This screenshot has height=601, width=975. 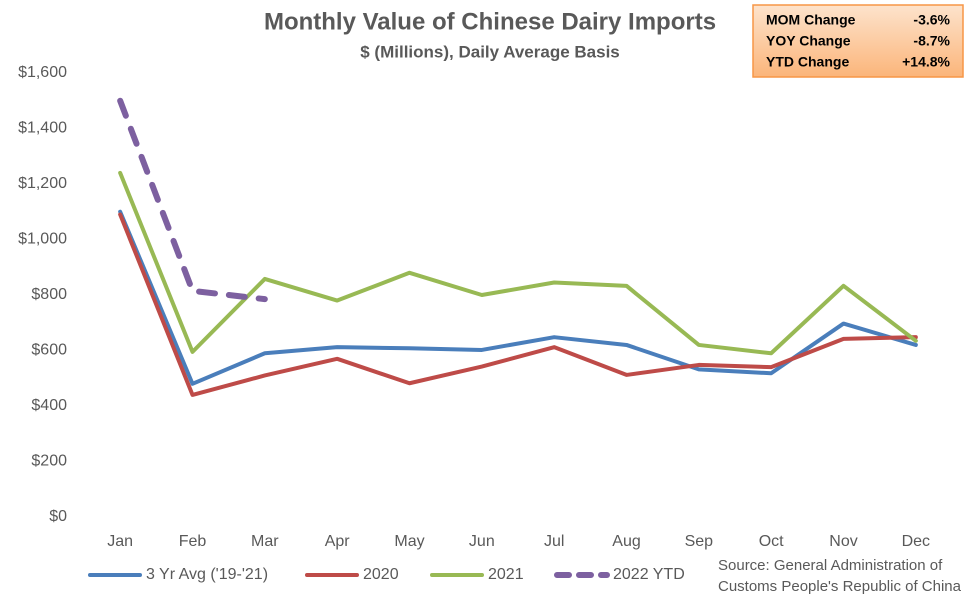 What do you see at coordinates (506, 574) in the screenshot?
I see `legend-label: 2021` at bounding box center [506, 574].